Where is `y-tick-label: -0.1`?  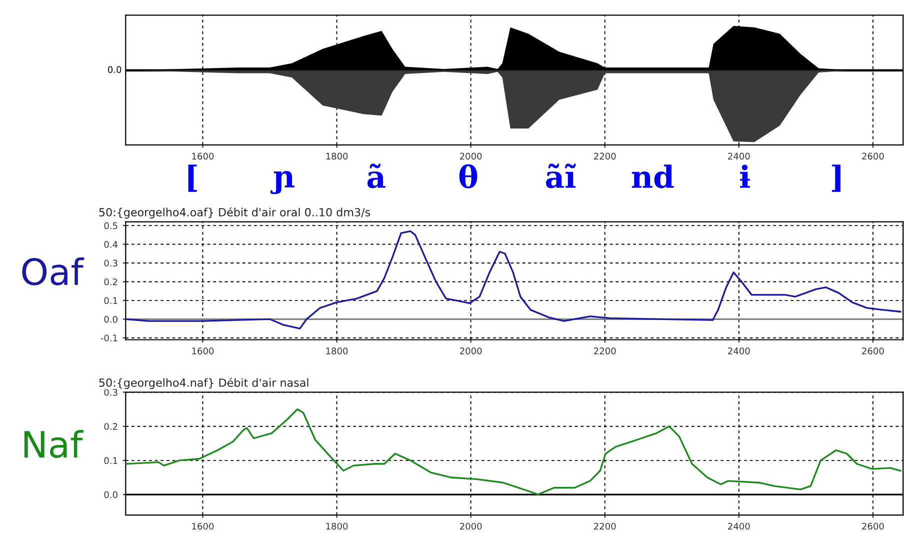
y-tick-label: -0.1 is located at coordinates (109, 338).